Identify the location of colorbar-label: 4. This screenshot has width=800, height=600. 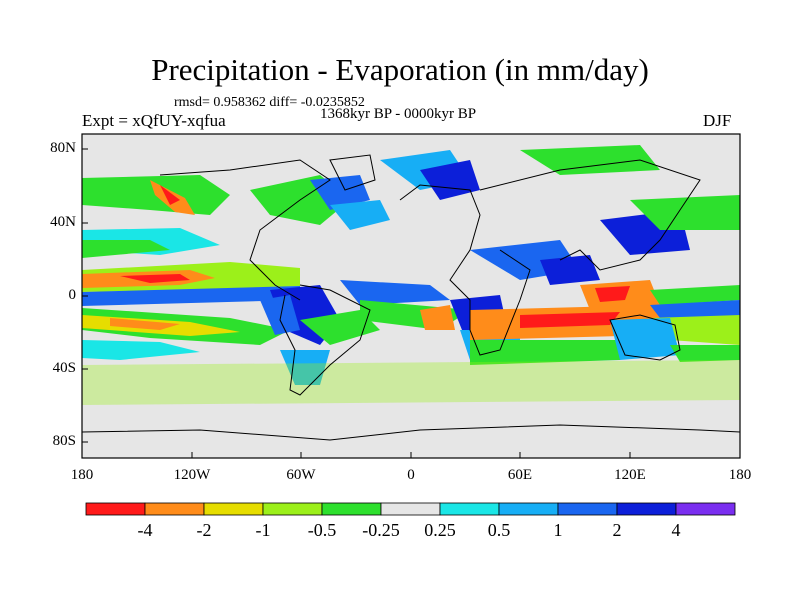
(676, 530).